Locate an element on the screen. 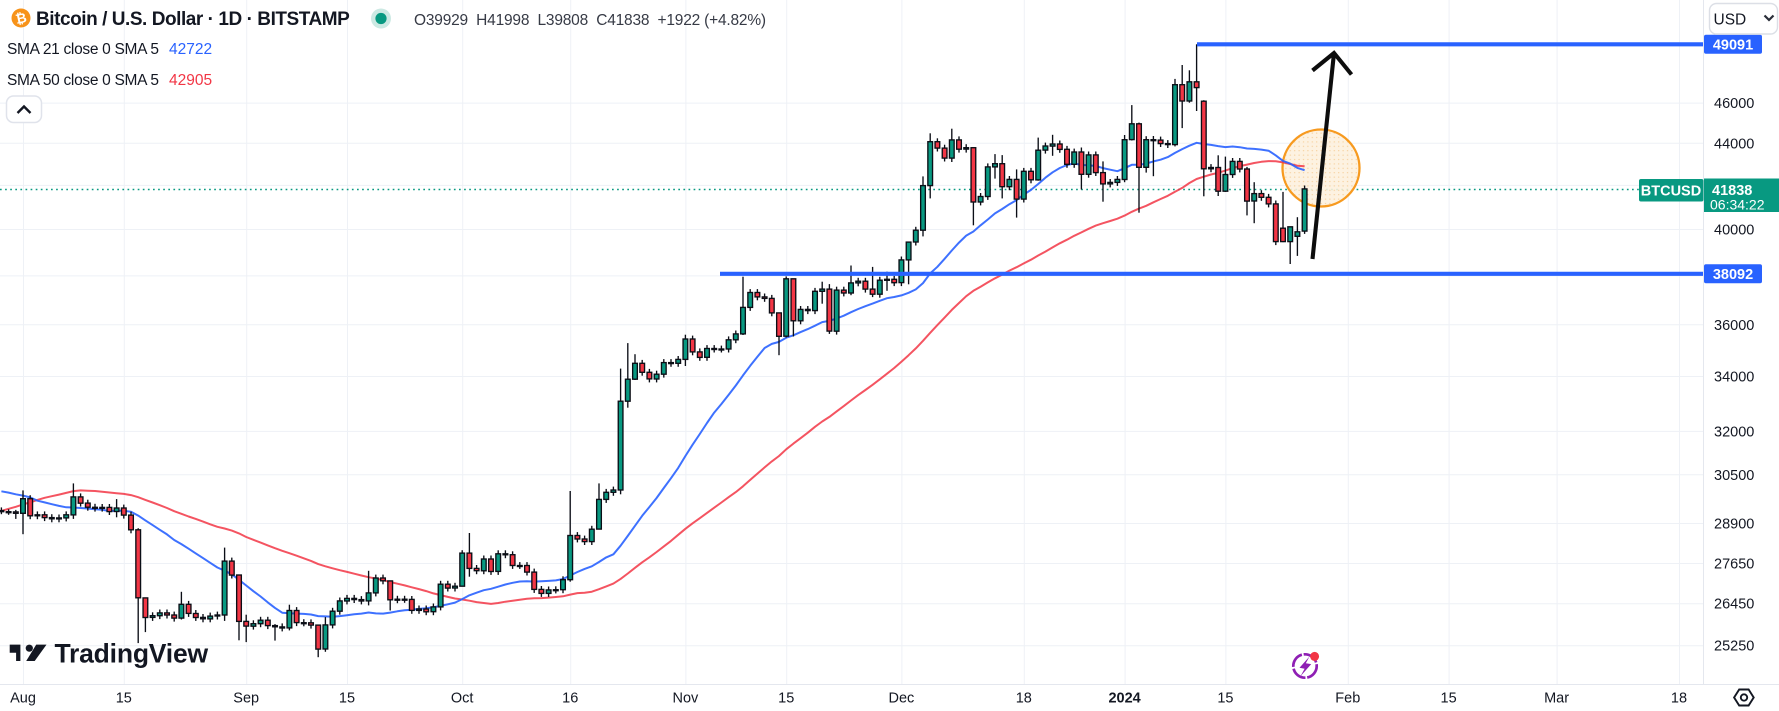  svg-text: Sep is located at coordinates (246, 699).